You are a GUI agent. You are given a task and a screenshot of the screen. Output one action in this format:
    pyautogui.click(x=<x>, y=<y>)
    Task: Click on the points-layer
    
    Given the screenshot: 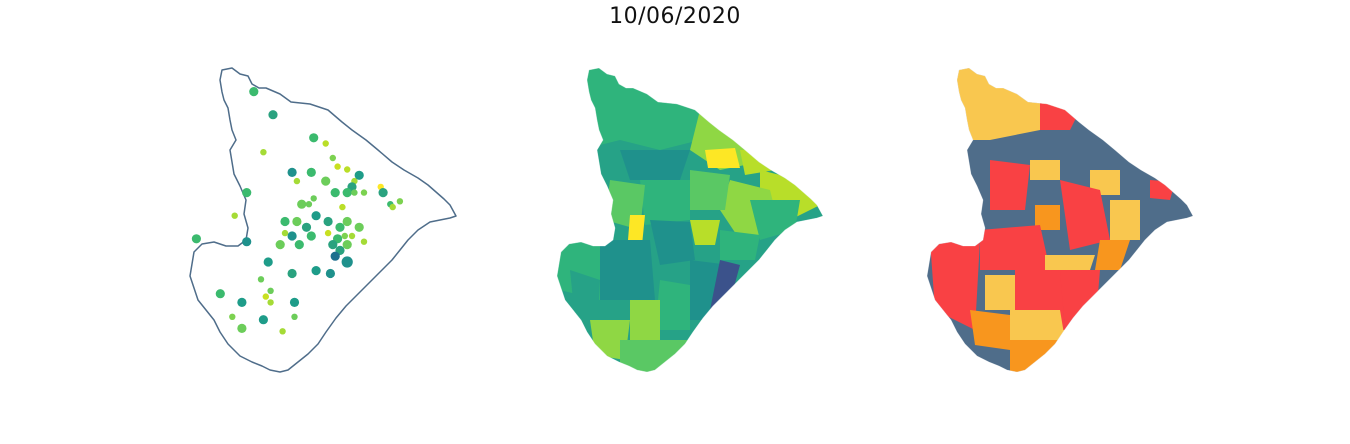 What is the action you would take?
    pyautogui.click(x=297, y=211)
    